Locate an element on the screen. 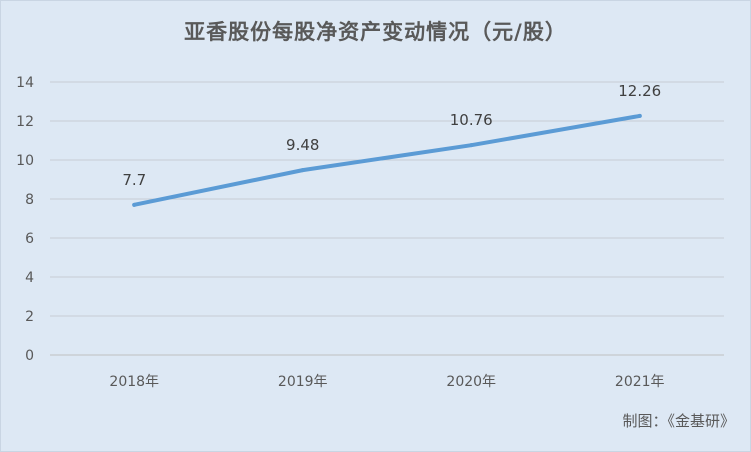 The image size is (751, 452). source-credit: 制图：《金基研》 is located at coordinates (678, 421).